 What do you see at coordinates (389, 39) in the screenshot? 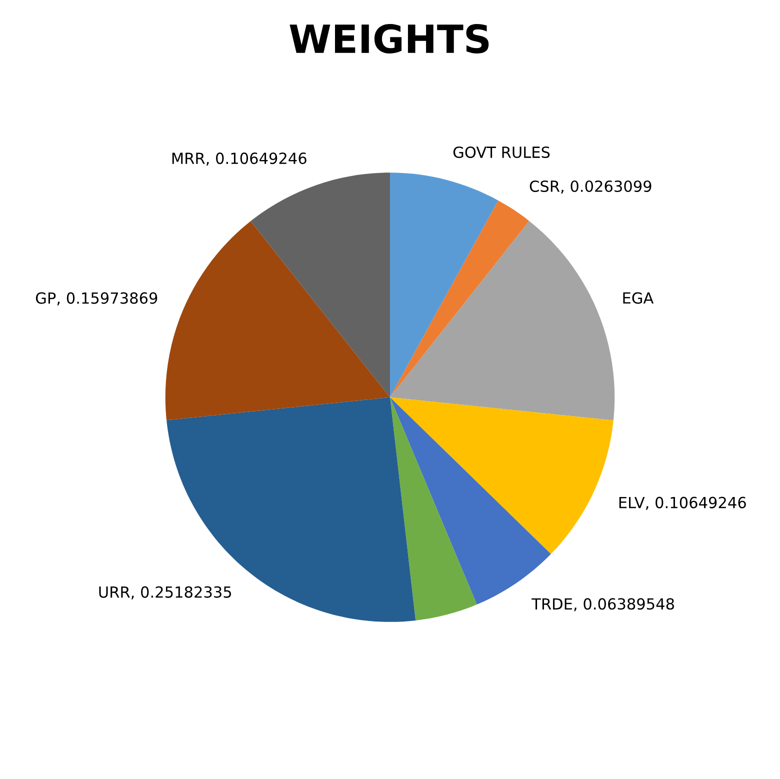
I see `chart-title: WEIGHTS` at bounding box center [389, 39].